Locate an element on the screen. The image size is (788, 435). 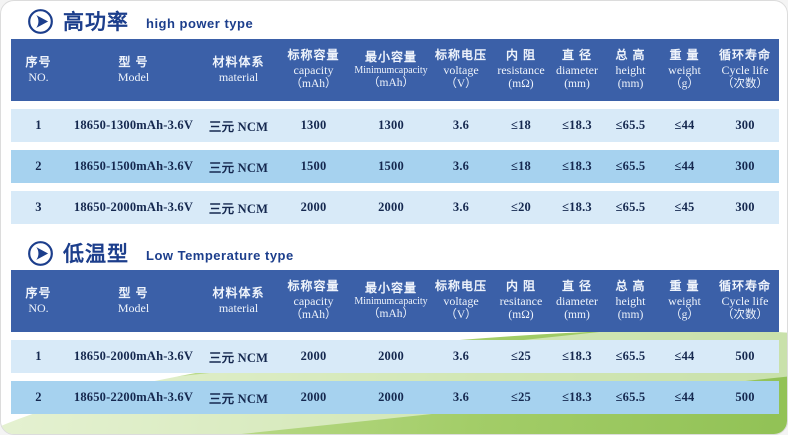
section-title-en: high power type is located at coordinates (200, 23).